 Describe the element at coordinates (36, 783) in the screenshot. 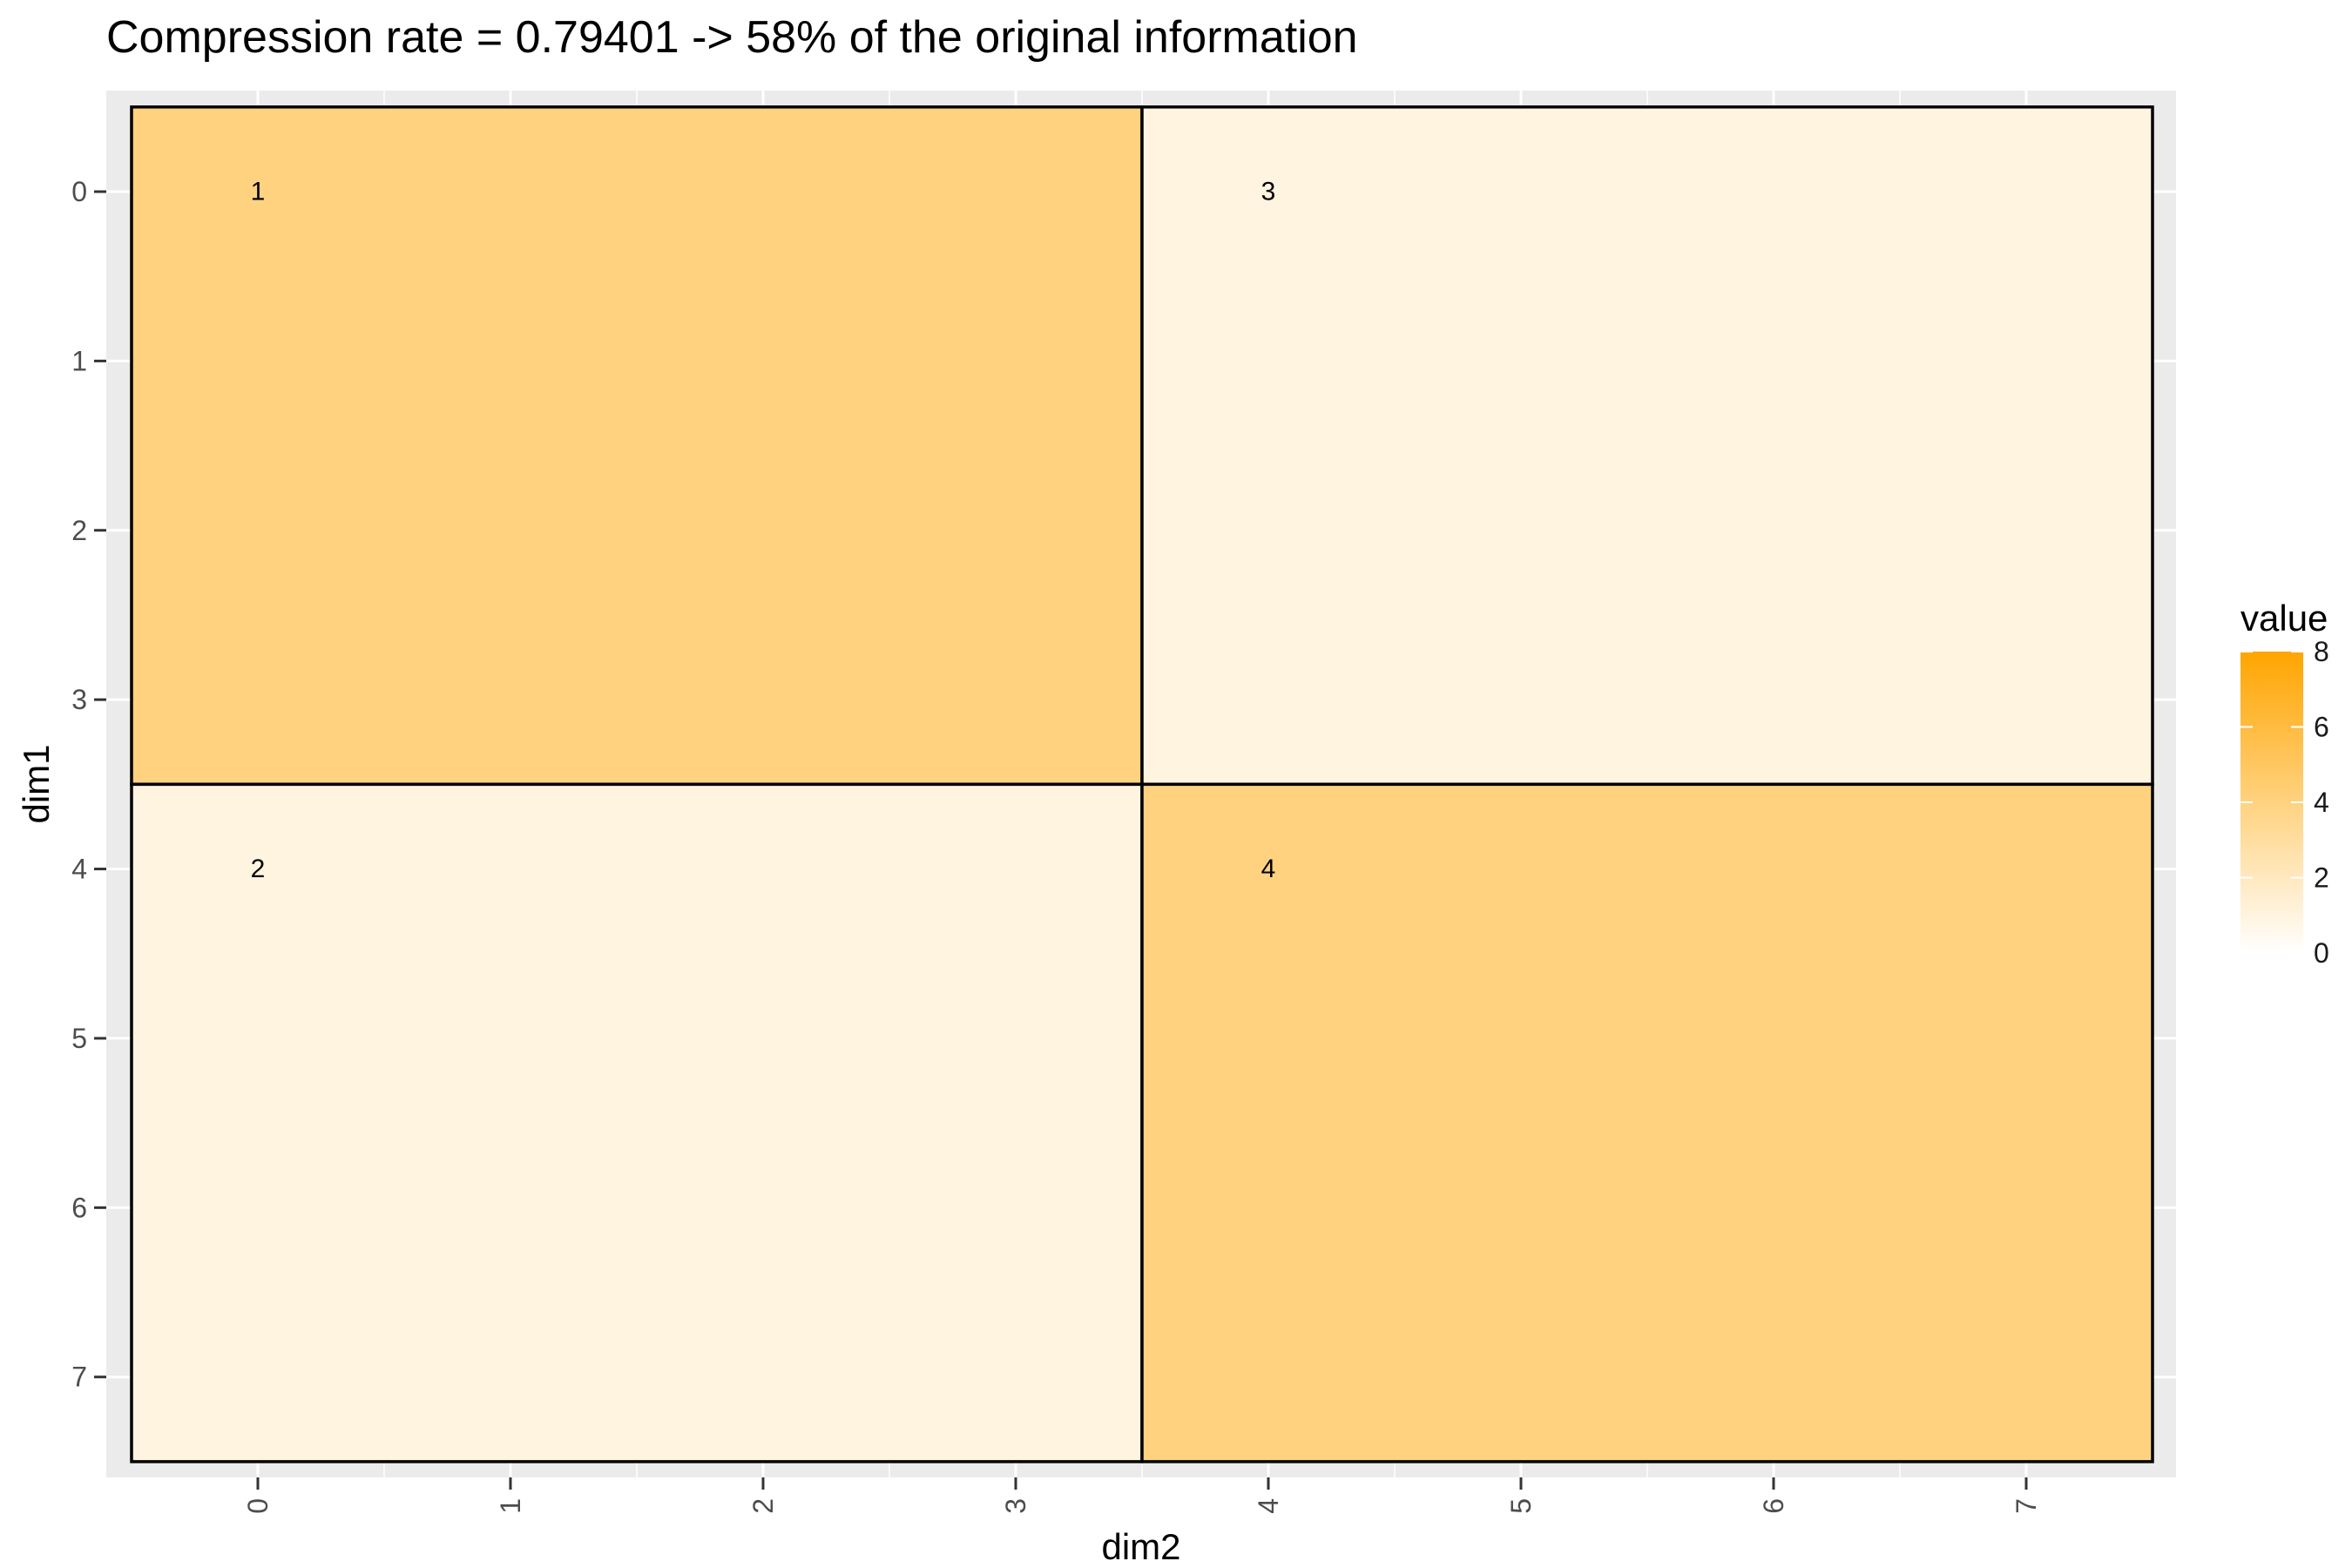

I see `y-axis-title: dim1` at that location.